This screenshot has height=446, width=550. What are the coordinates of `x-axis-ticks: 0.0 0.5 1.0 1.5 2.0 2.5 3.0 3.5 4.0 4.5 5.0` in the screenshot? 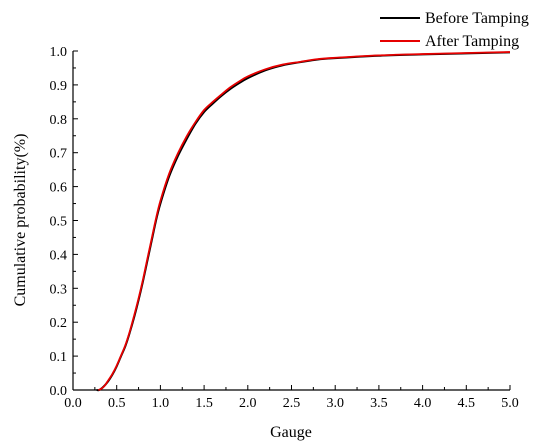 It's located at (291, 398).